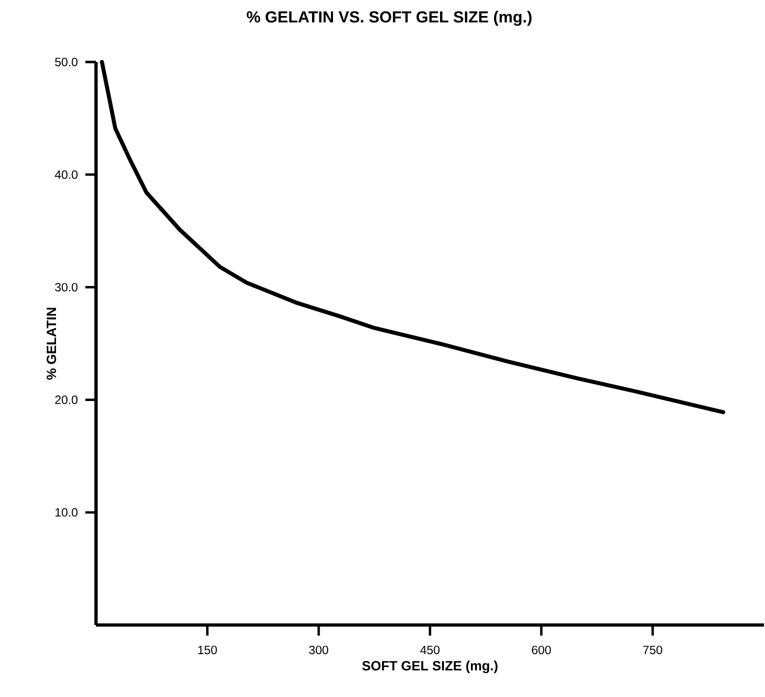  Describe the element at coordinates (51, 344) in the screenshot. I see `y-axis-title: % GELATIN` at that location.